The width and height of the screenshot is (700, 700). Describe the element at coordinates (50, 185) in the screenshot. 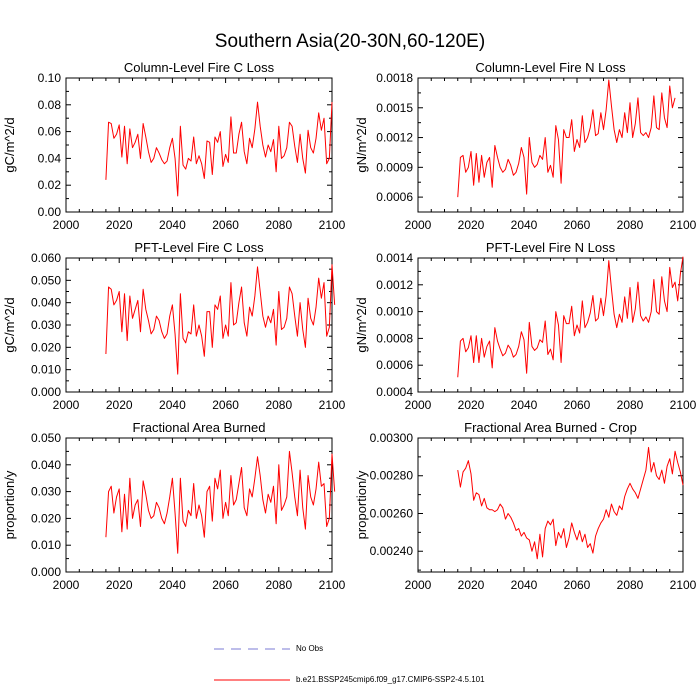

I see `y-tick-label: 0.02` at that location.